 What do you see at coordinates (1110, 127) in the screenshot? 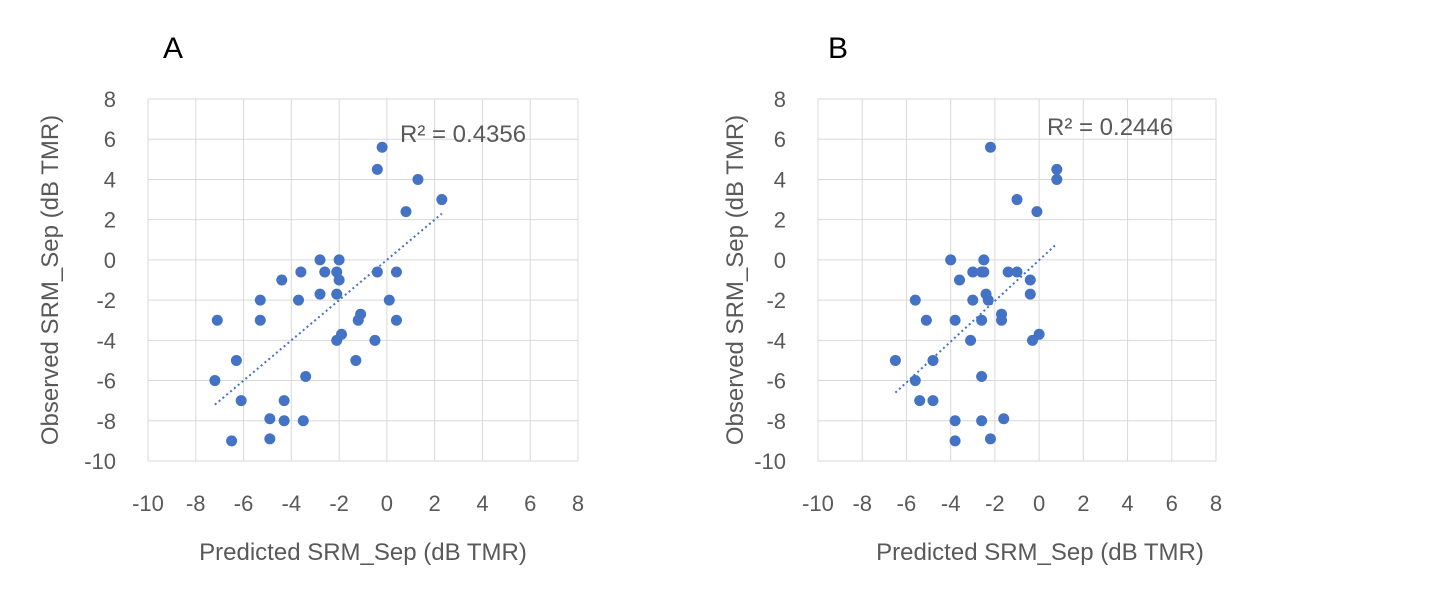
I see `r-squared-annotation: R² = 0.2446` at bounding box center [1110, 127].